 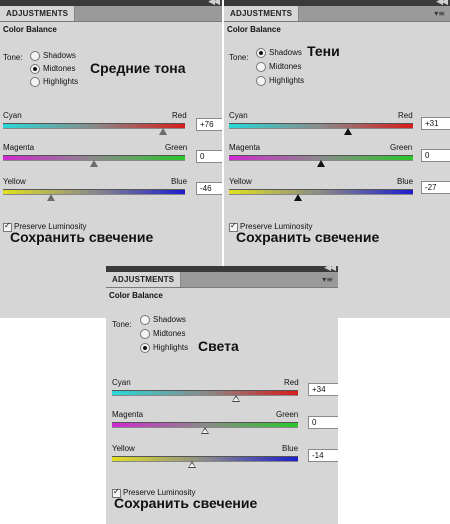 I want to click on panel-tab-bar: ADJUSTMENTS, so click(x=111, y=14).